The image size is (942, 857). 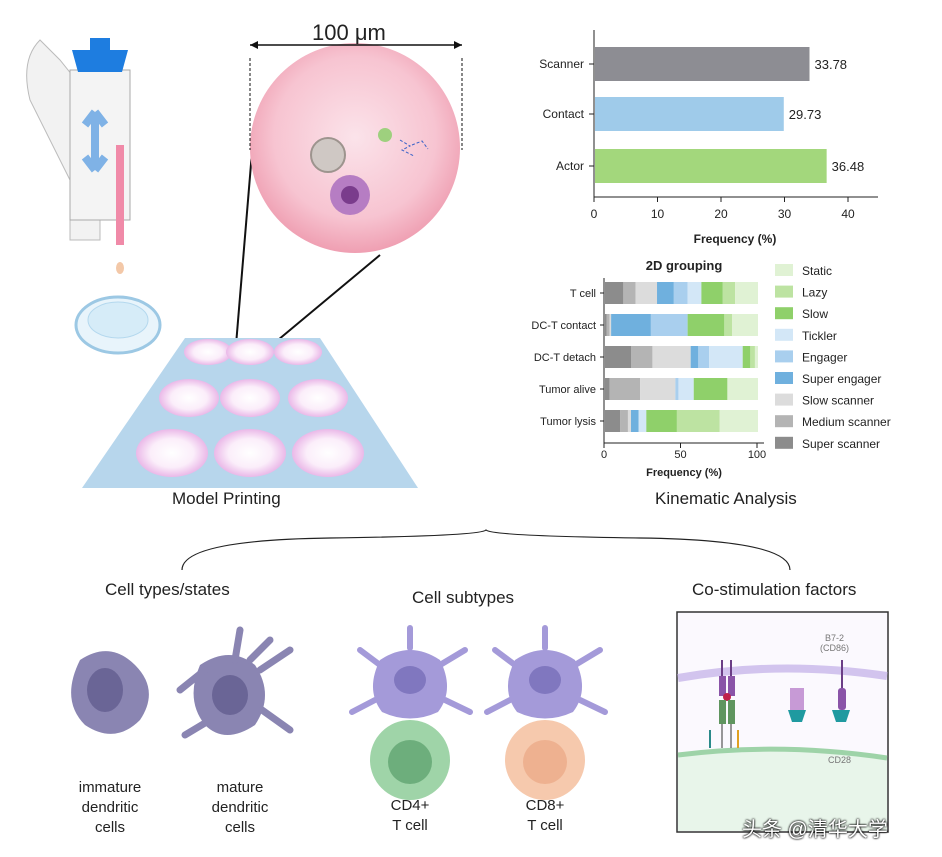 What do you see at coordinates (658, 214) in the screenshot?
I see `x-tick-label: 10` at bounding box center [658, 214].